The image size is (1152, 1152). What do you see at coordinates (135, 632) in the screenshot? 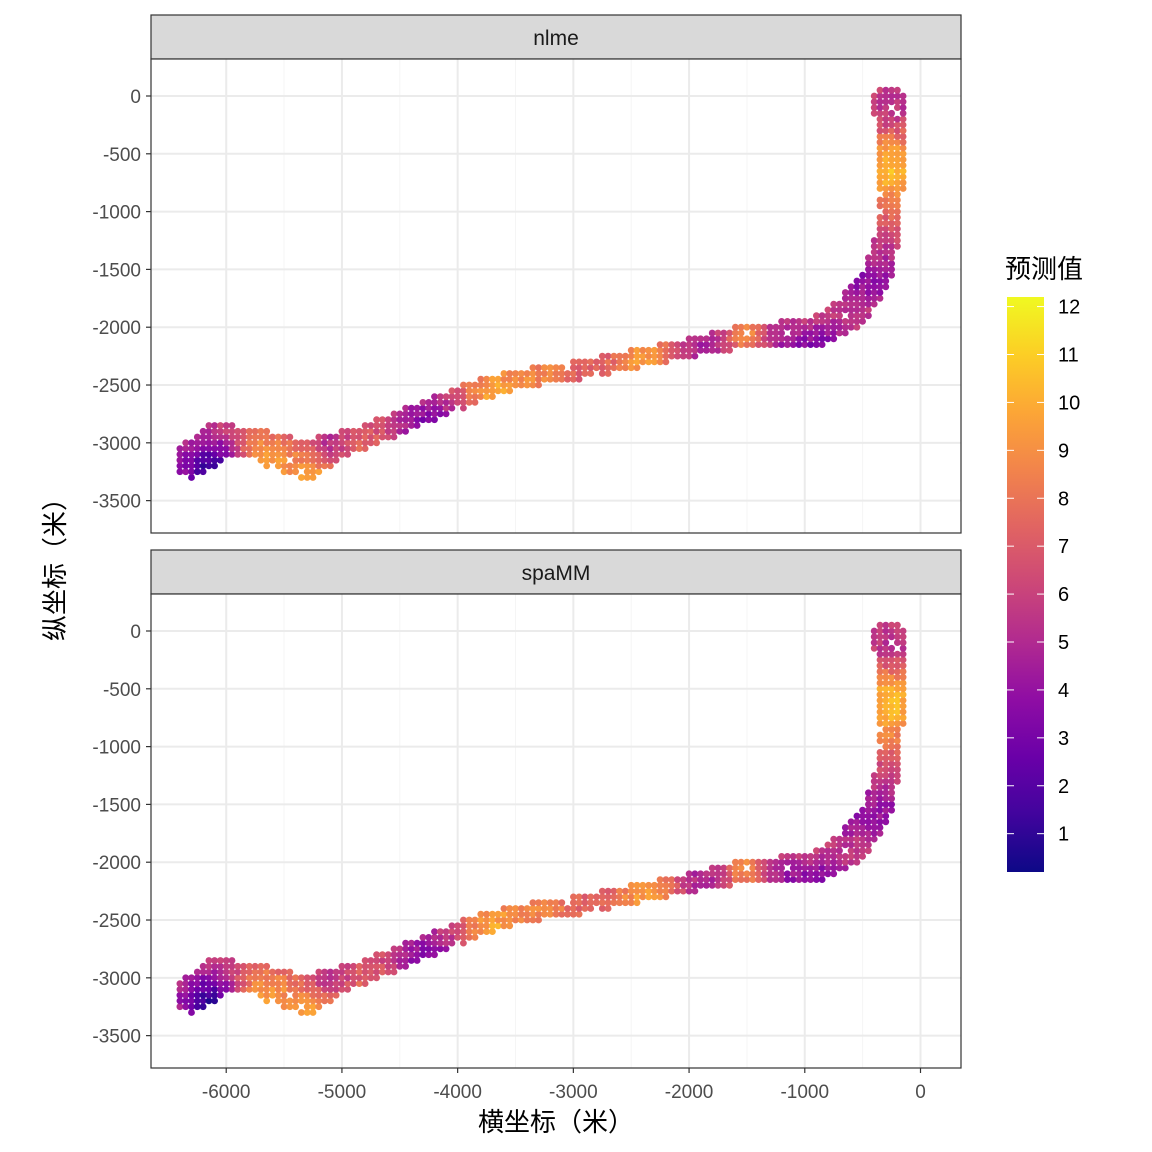
I see `y-tick-label: 0` at bounding box center [135, 632].